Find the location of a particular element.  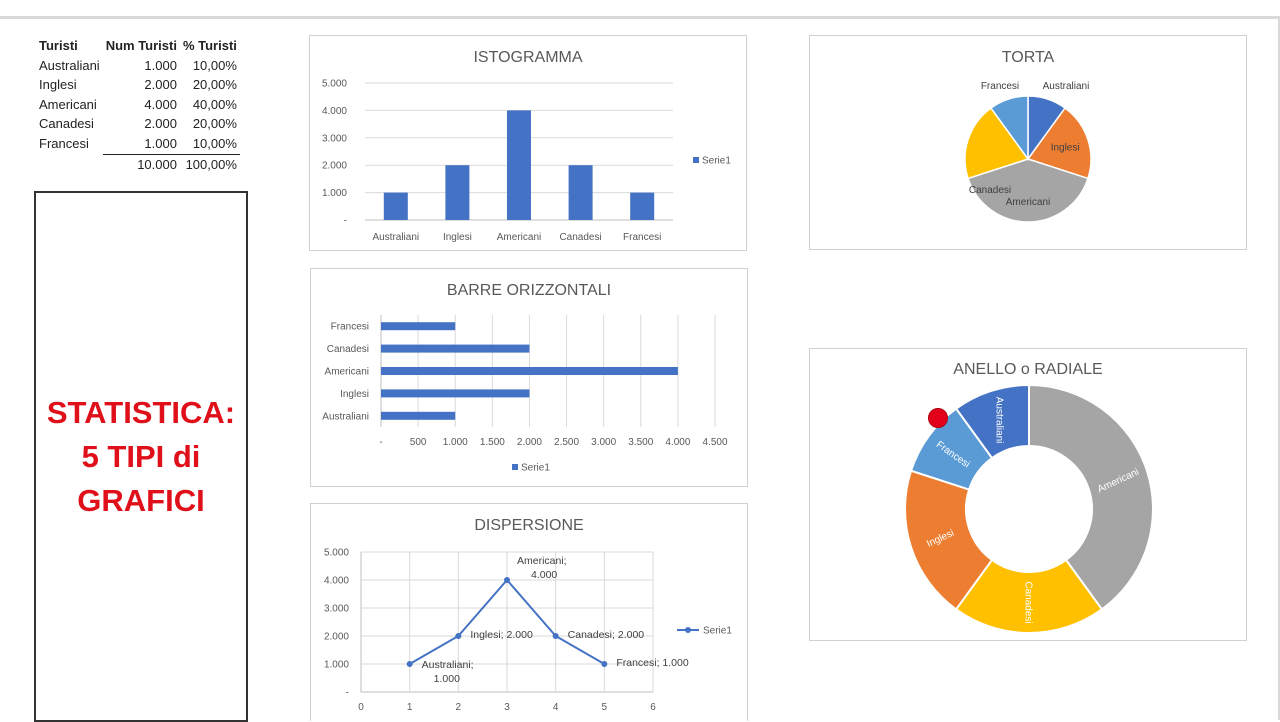

row-num: 1.000 is located at coordinates (141, 144).